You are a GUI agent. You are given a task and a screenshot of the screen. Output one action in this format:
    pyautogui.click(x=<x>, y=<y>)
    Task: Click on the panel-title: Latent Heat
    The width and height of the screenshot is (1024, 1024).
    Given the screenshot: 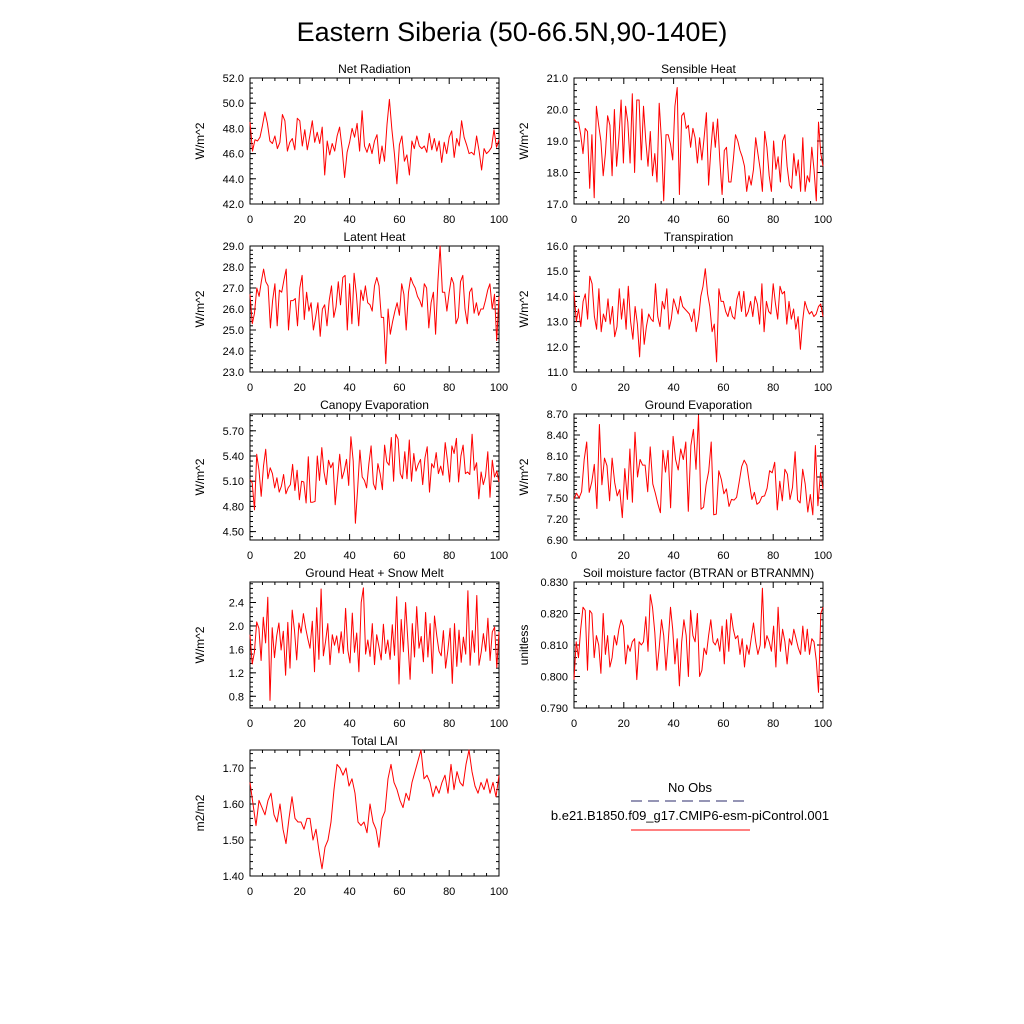 What is the action you would take?
    pyautogui.click(x=374, y=237)
    